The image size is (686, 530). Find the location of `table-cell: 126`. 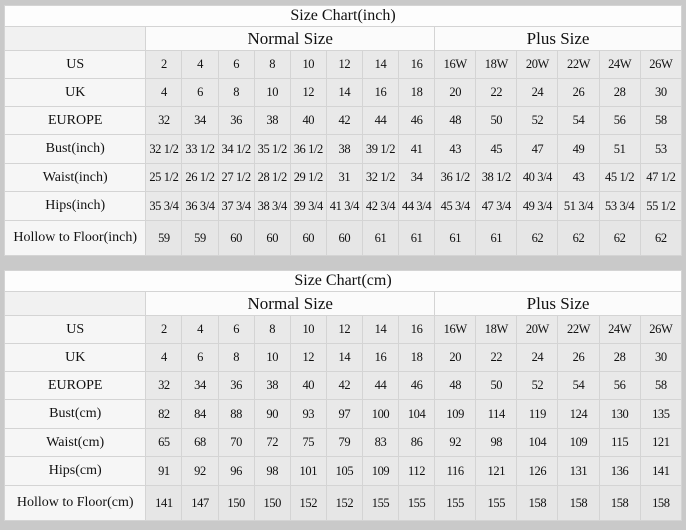

table-cell: 126 is located at coordinates (537, 471).